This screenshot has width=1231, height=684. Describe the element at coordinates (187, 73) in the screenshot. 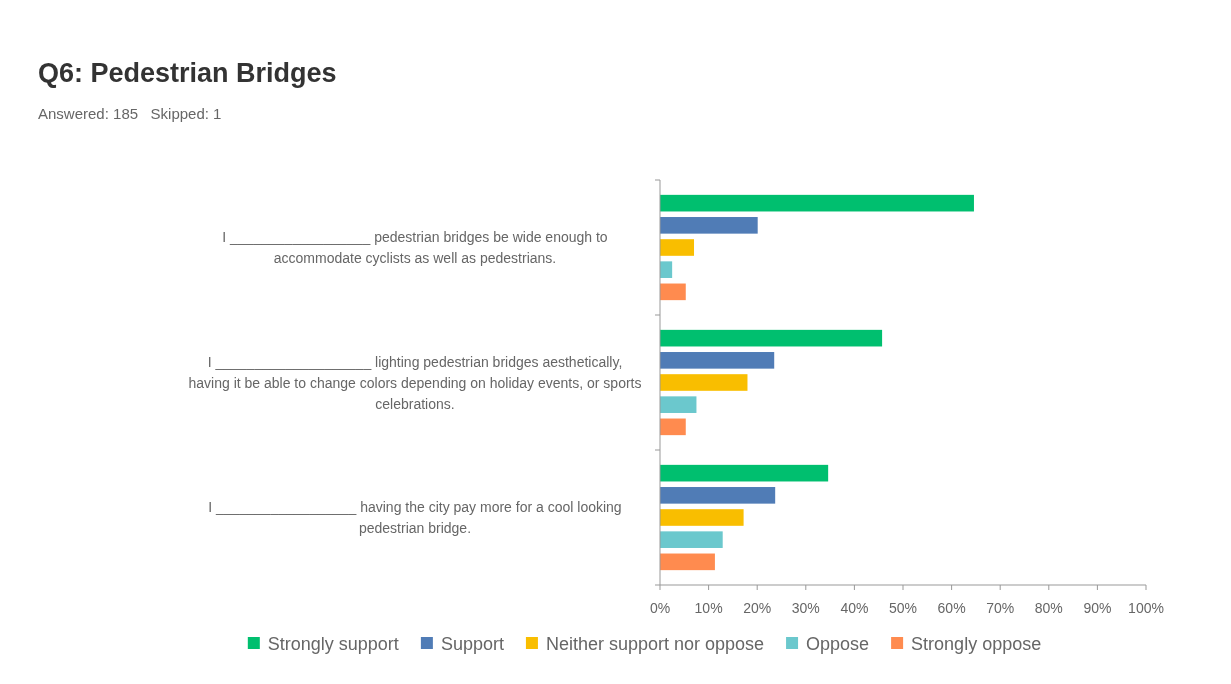

I see `text: Q6: Pedestrian Bridges` at that location.